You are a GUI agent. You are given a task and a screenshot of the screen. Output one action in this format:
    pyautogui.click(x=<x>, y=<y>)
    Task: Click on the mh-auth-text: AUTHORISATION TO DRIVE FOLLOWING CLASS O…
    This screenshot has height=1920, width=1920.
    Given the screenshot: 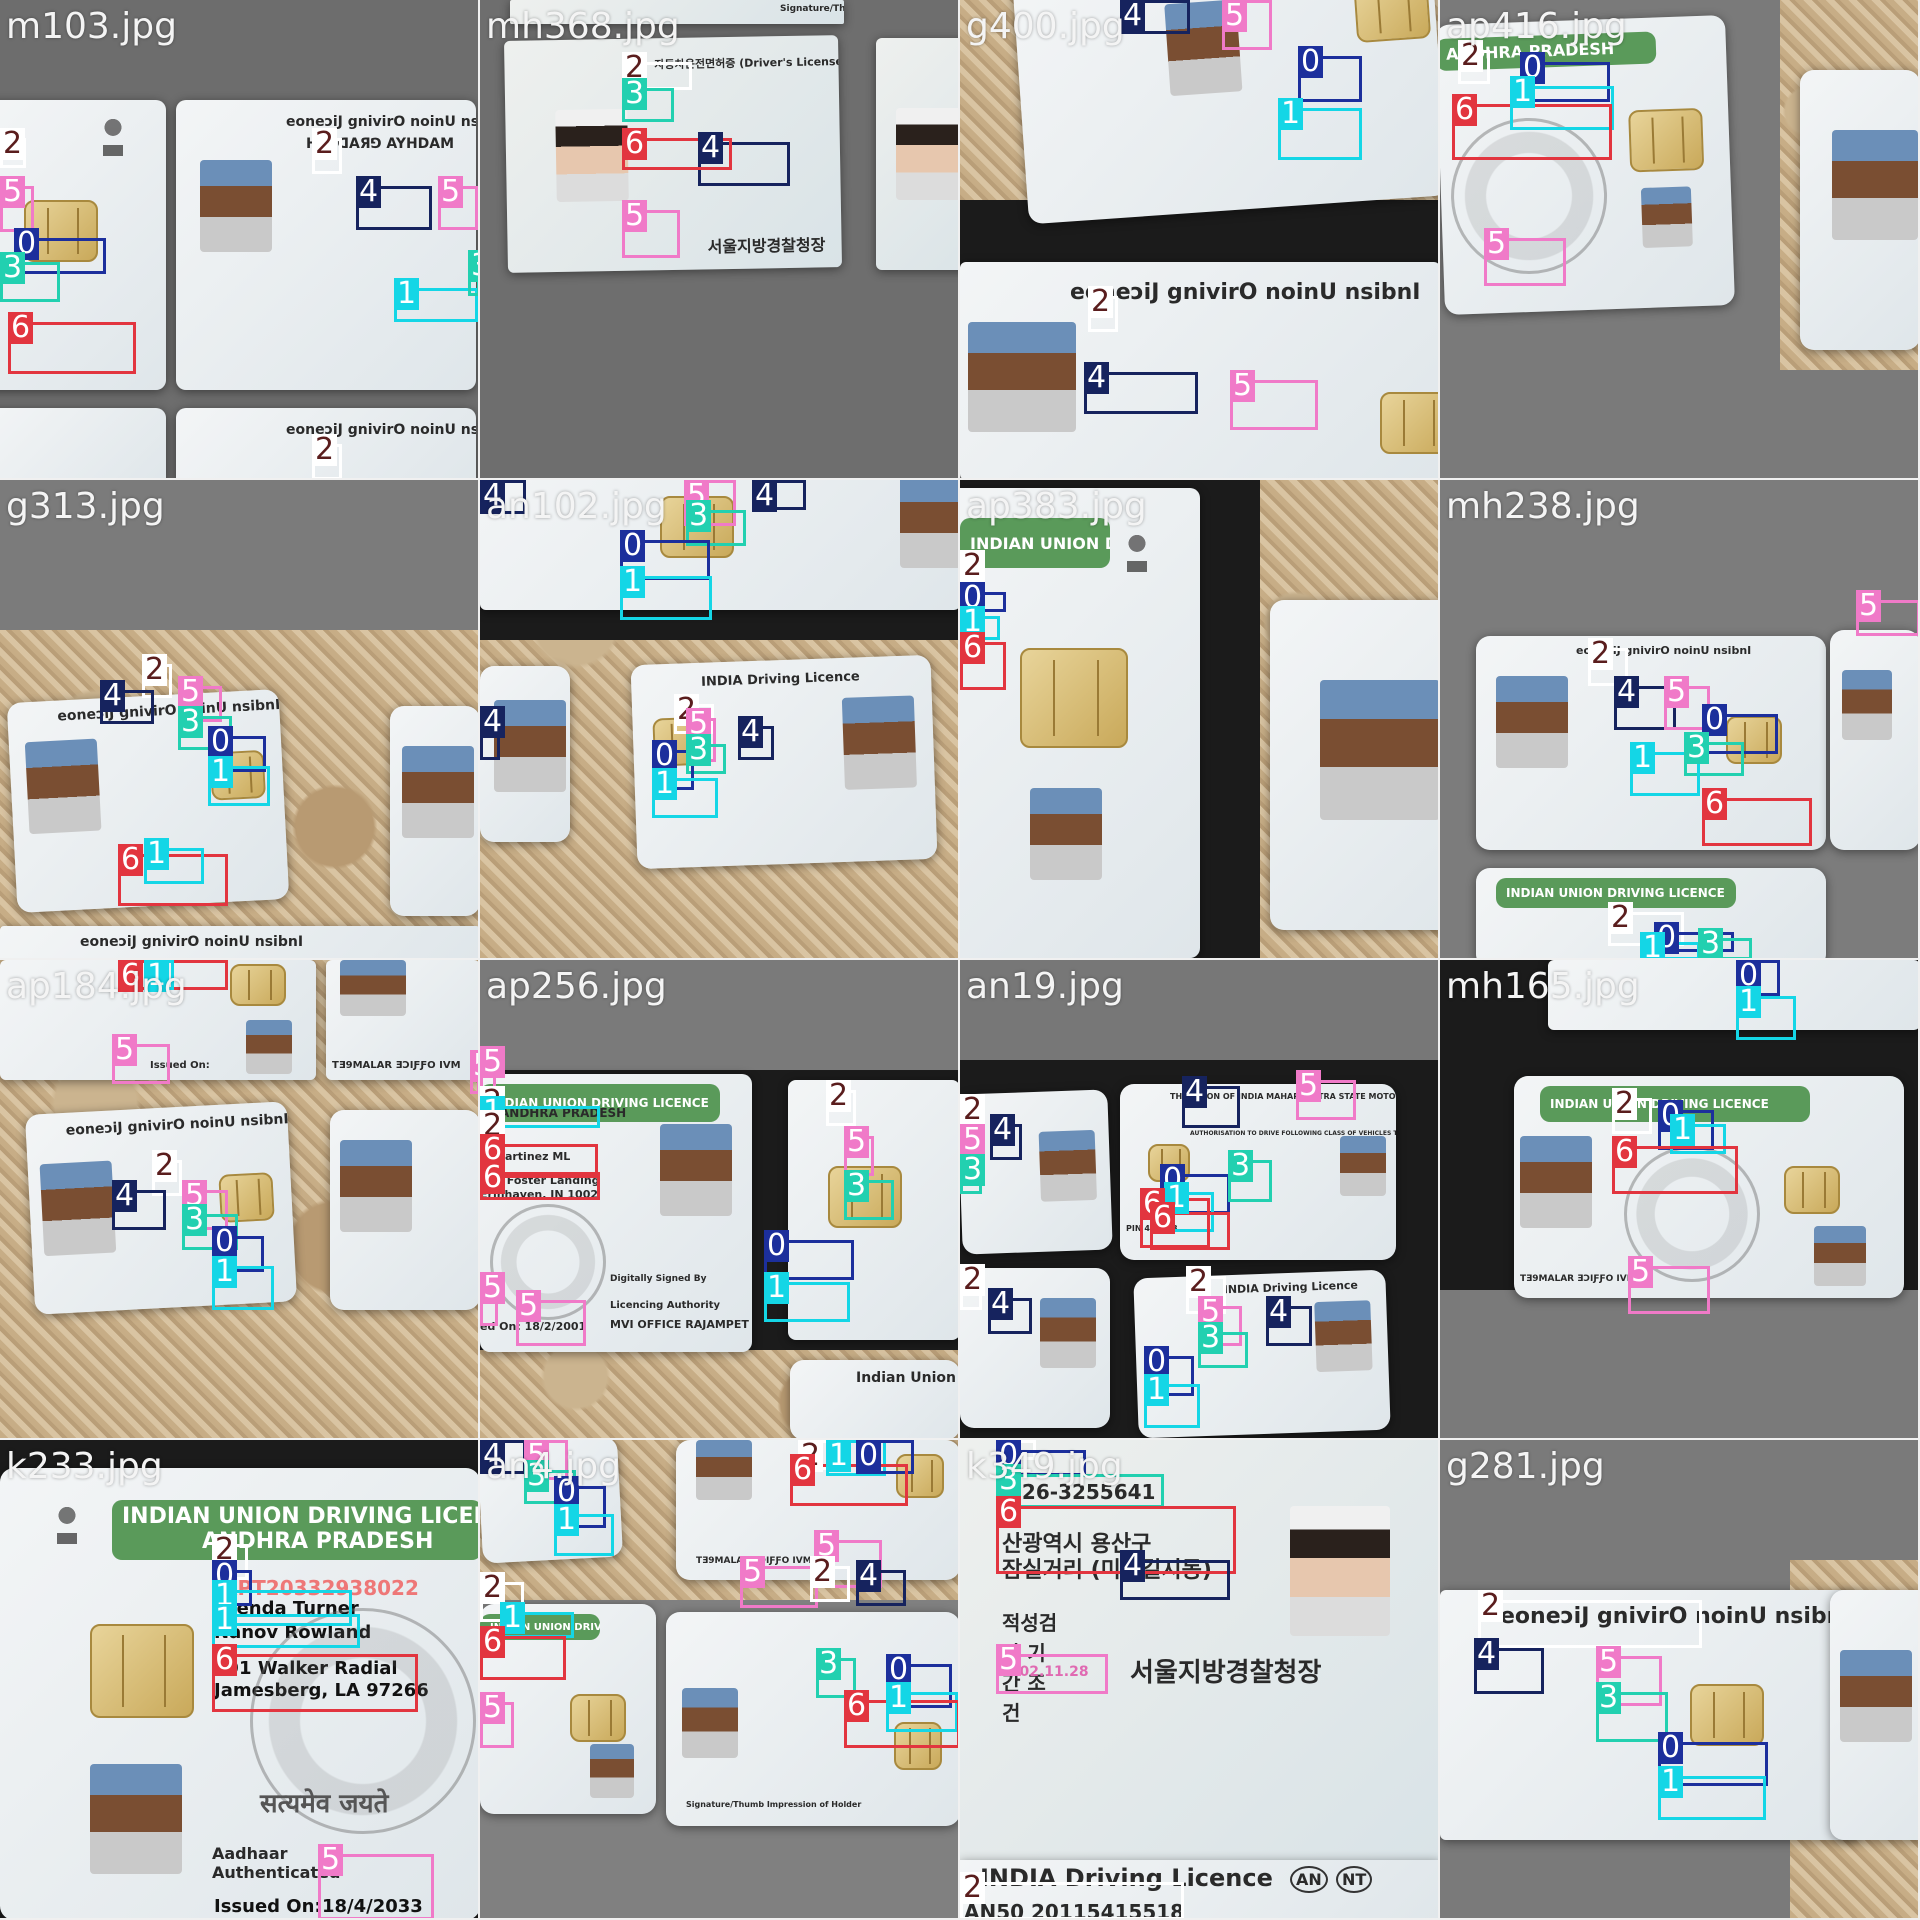 What is the action you would take?
    pyautogui.click(x=1293, y=1133)
    